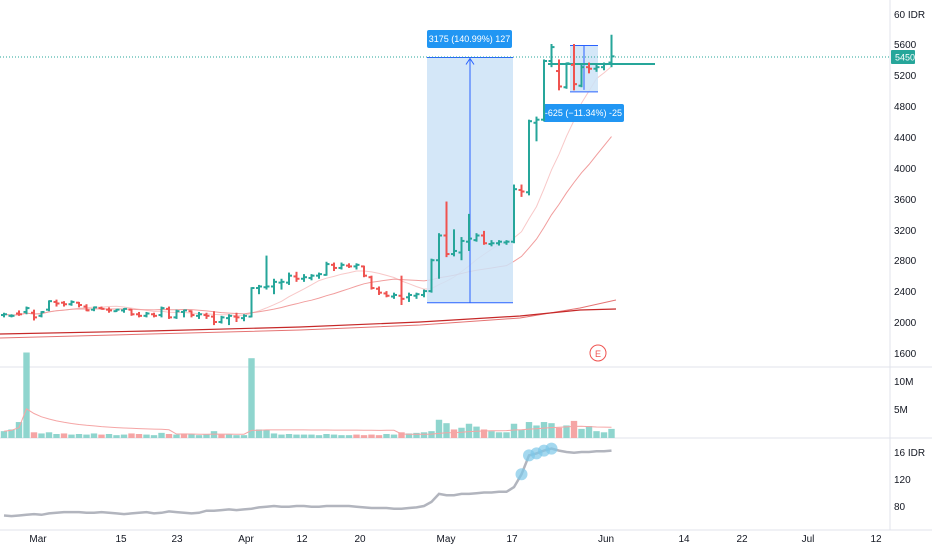  What do you see at coordinates (905, 323) in the screenshot?
I see `price-tick-label: 2000` at bounding box center [905, 323].